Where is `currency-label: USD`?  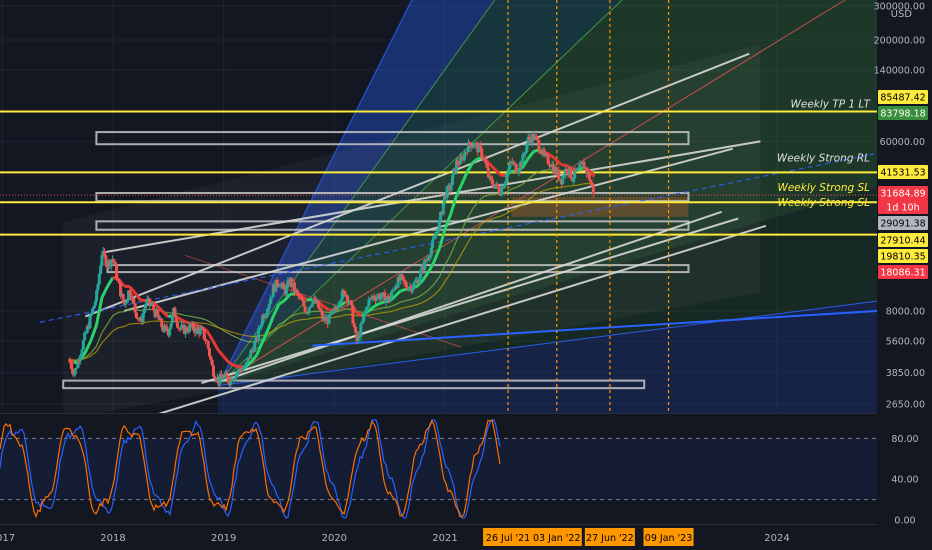
currency-label: USD is located at coordinates (902, 14).